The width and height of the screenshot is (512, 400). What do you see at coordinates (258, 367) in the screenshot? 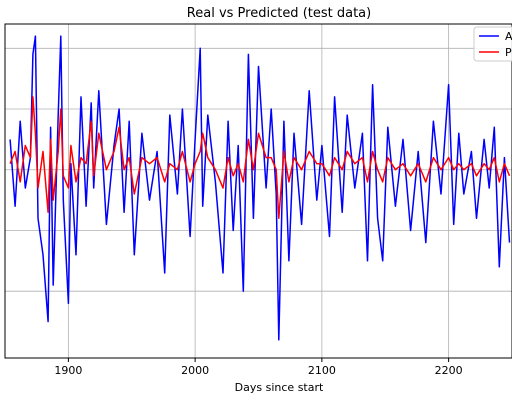
I see `x-axis-ticks: 1900 2000 2100 2200` at bounding box center [258, 367].